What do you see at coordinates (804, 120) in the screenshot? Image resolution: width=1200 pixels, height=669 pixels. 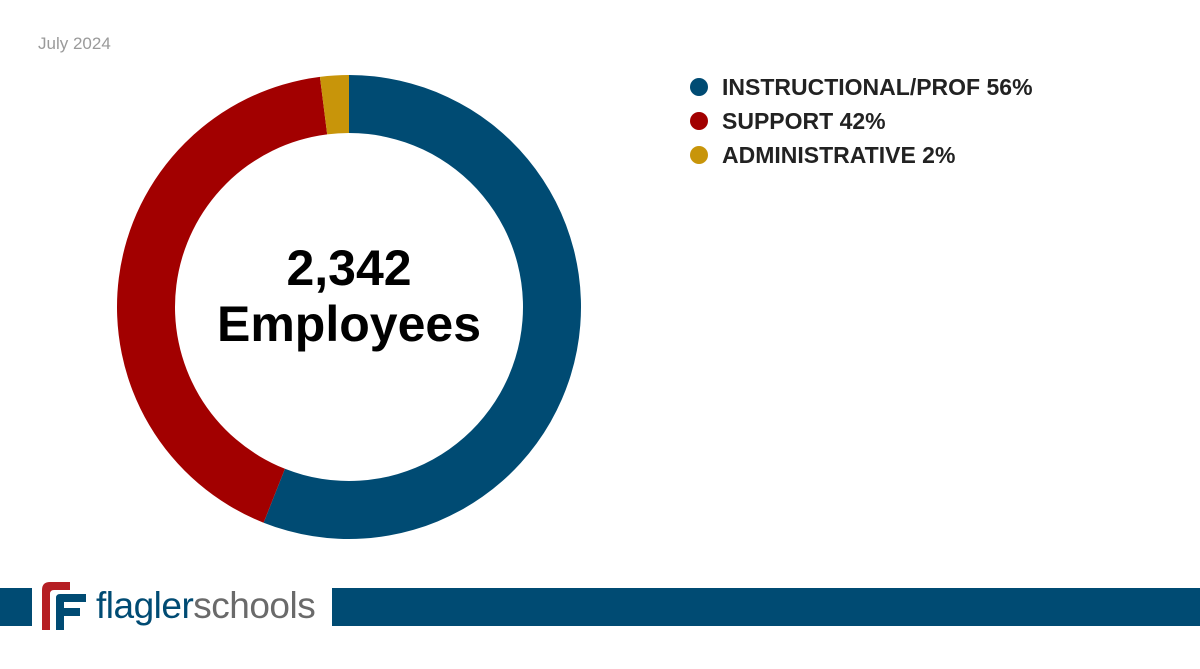 I see `legend-label: SUPPORT 42%` at bounding box center [804, 120].